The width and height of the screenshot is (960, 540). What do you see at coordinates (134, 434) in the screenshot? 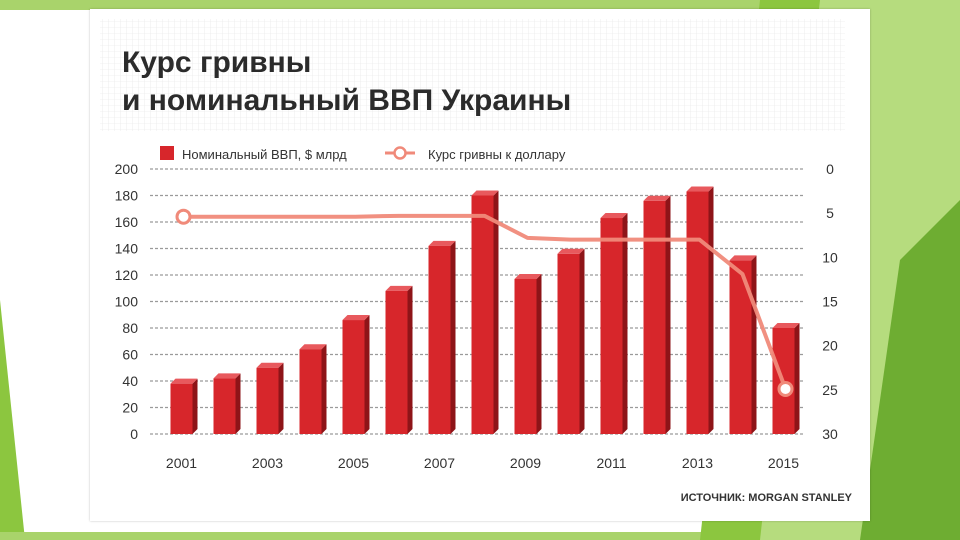
I see `y-left-tick-label: 0` at bounding box center [134, 434].